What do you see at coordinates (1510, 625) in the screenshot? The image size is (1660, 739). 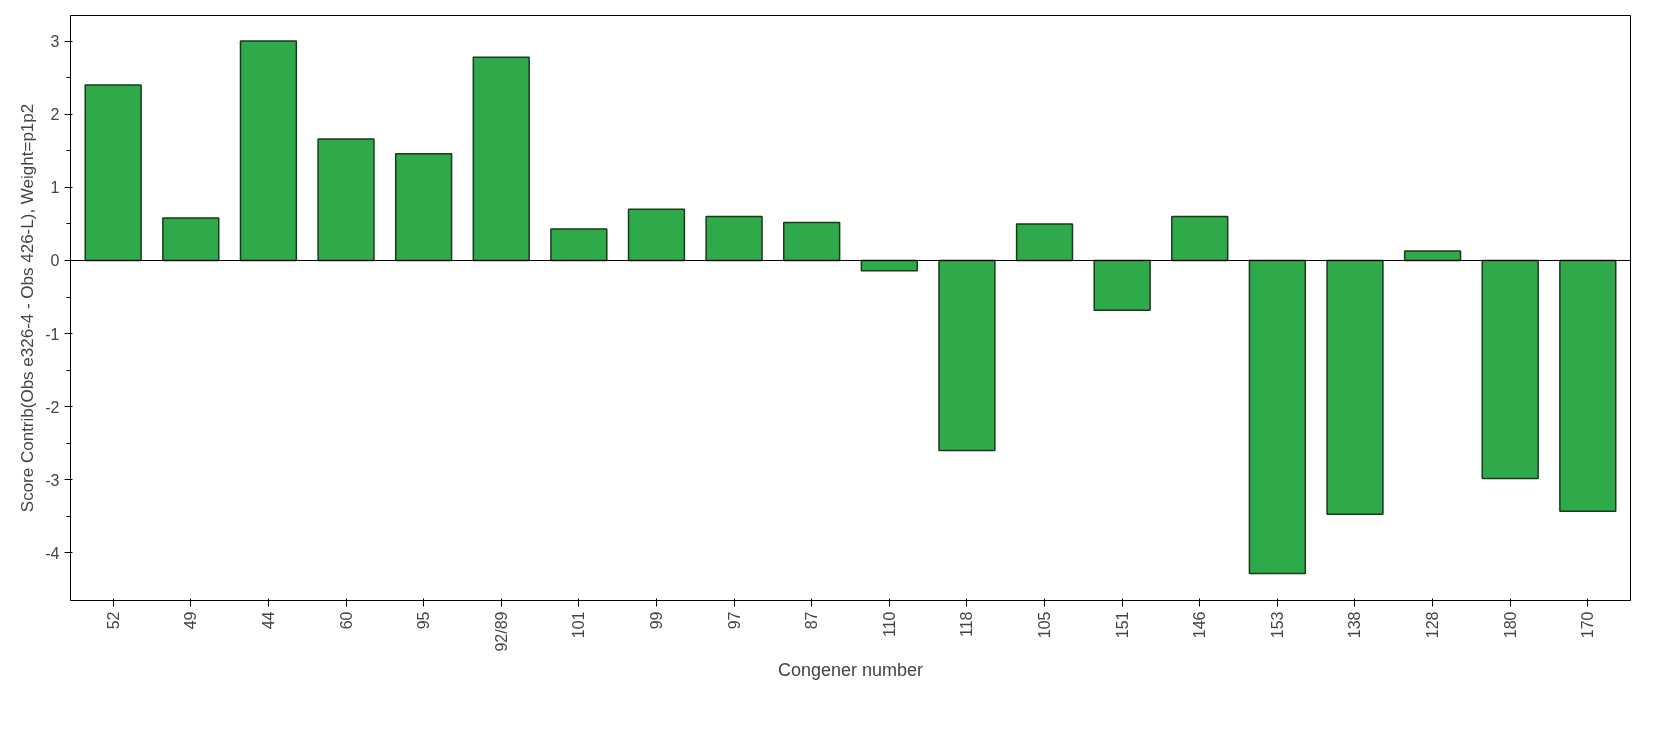 I see `x-tick-label: 180` at bounding box center [1510, 625].